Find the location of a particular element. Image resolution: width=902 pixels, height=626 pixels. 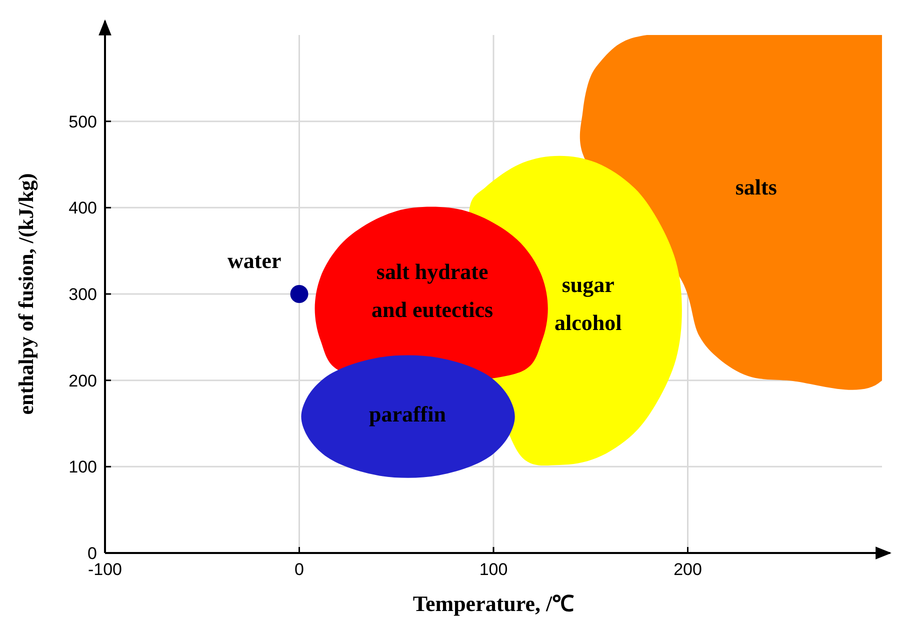

series-label: sugar alcohol is located at coordinates (588, 303).